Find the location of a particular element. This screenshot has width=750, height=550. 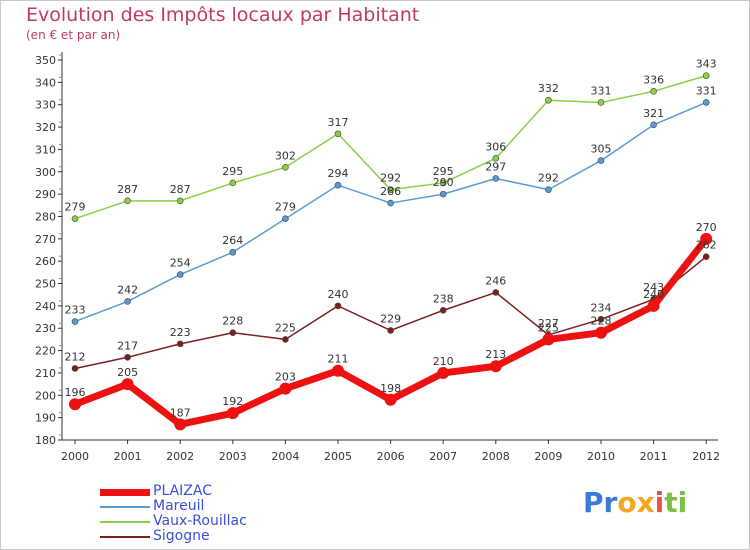

legend-label: Vaux-Rouillac is located at coordinates (200, 521).